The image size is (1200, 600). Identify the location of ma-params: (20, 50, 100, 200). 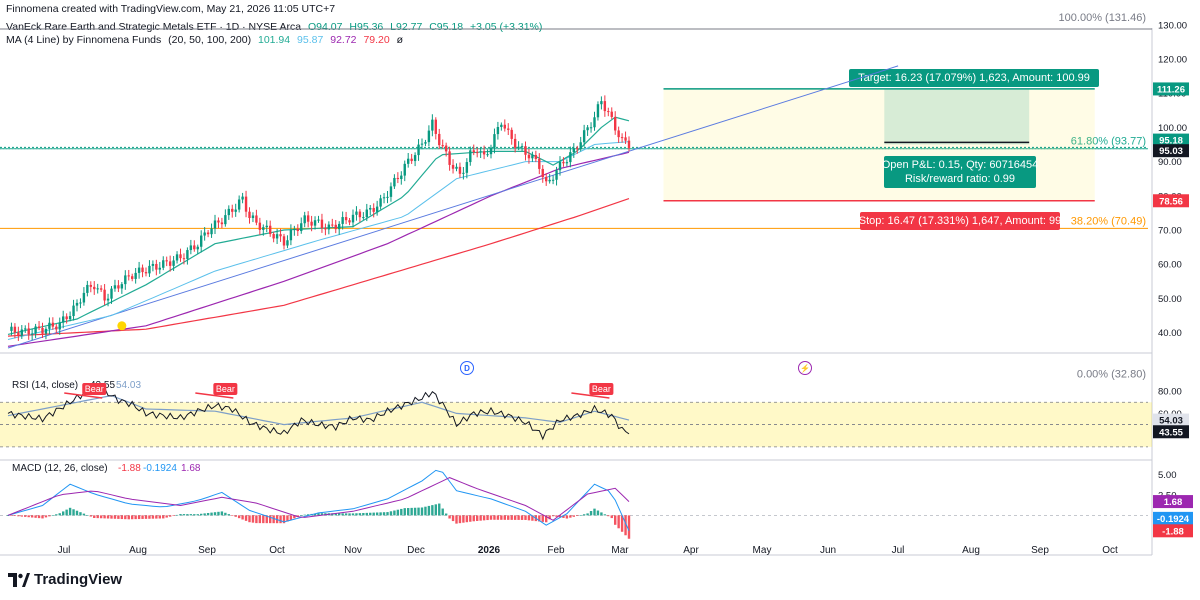
(210, 40).